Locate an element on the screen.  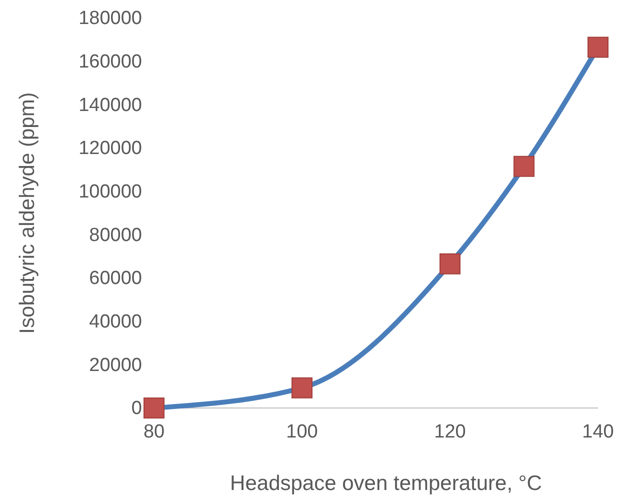
y-tick-label: 60000 is located at coordinates (115, 279).